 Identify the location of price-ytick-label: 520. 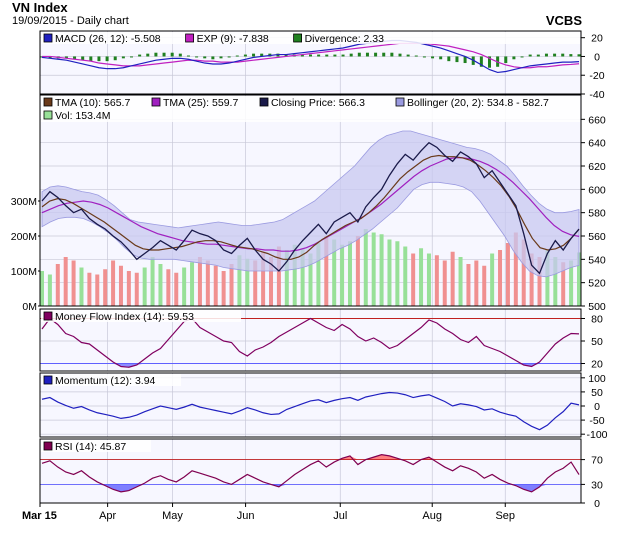
(597, 284).